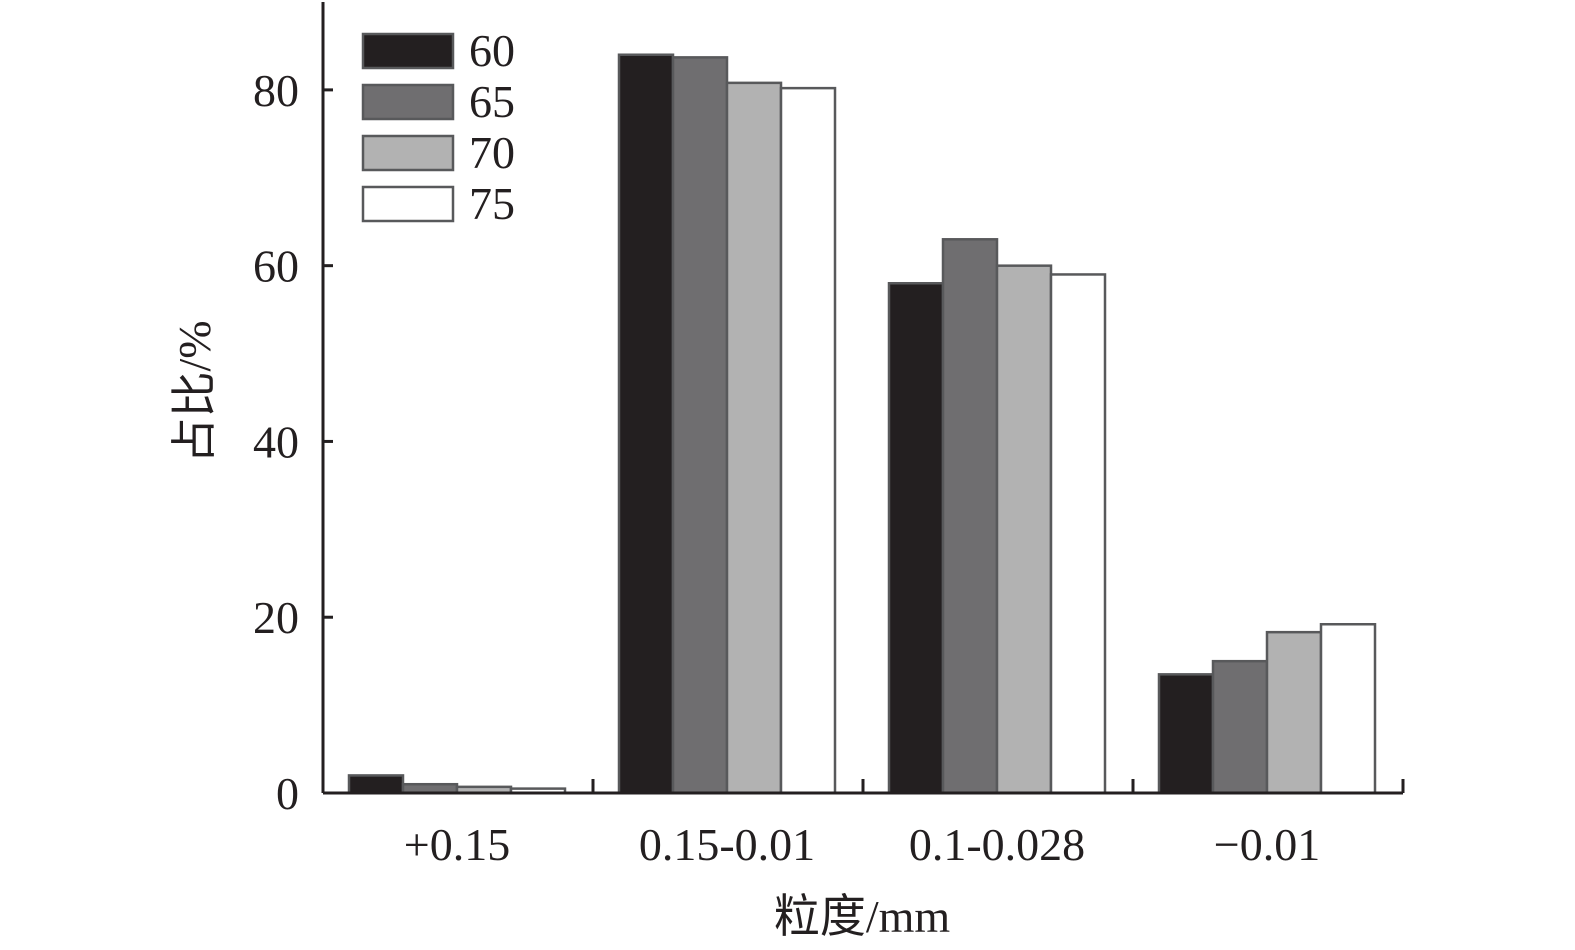  Describe the element at coordinates (492, 203) in the screenshot. I see `legend-label-75: 75` at that location.